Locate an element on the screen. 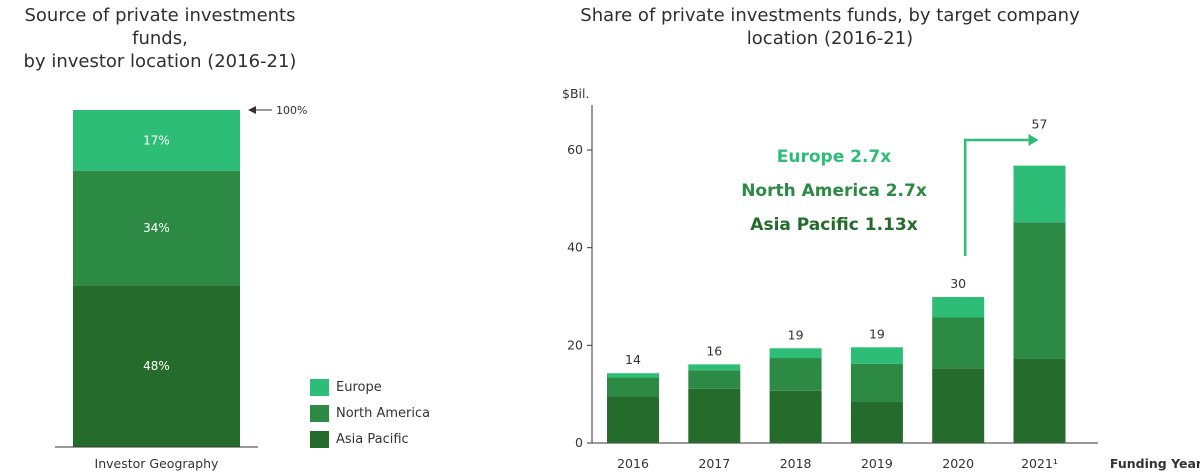  bar-north-america-2021 is located at coordinates (1039, 291).